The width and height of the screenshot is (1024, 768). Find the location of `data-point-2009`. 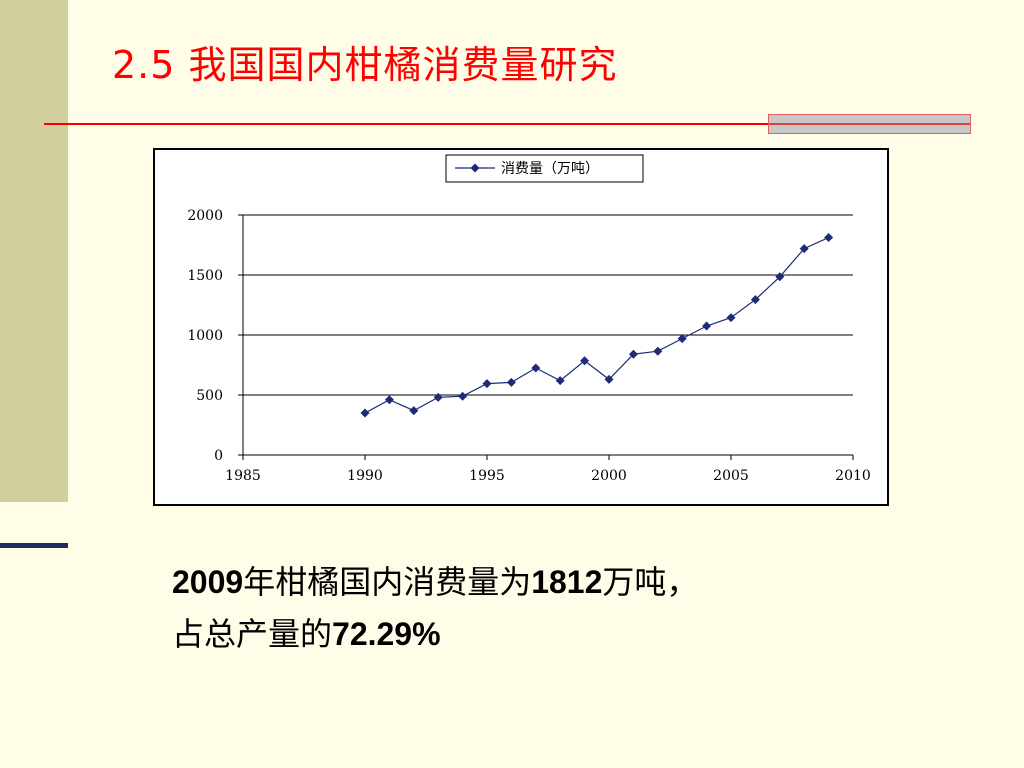

data-point-2009 is located at coordinates (829, 238).